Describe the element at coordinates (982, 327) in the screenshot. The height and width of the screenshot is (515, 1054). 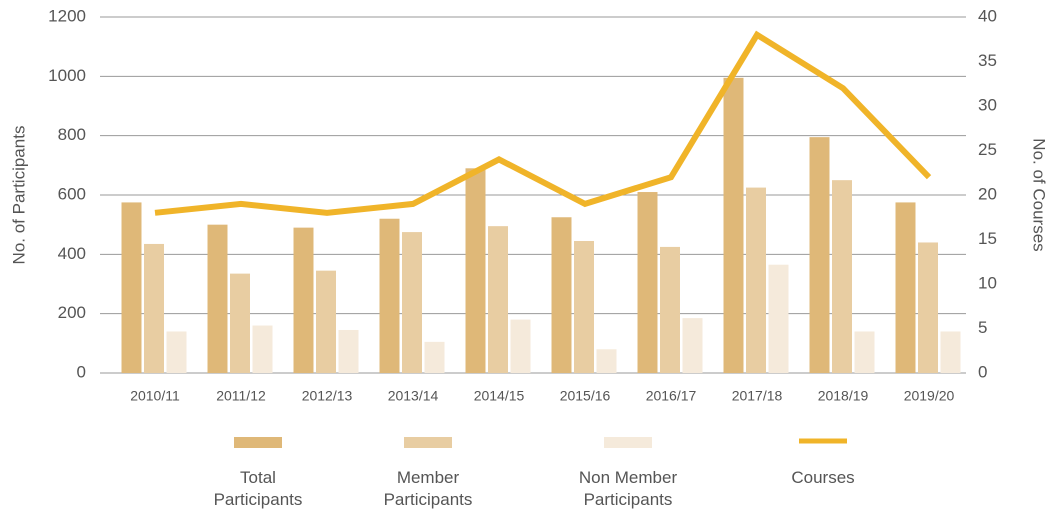
I see `y2-tick-label: 5` at that location.